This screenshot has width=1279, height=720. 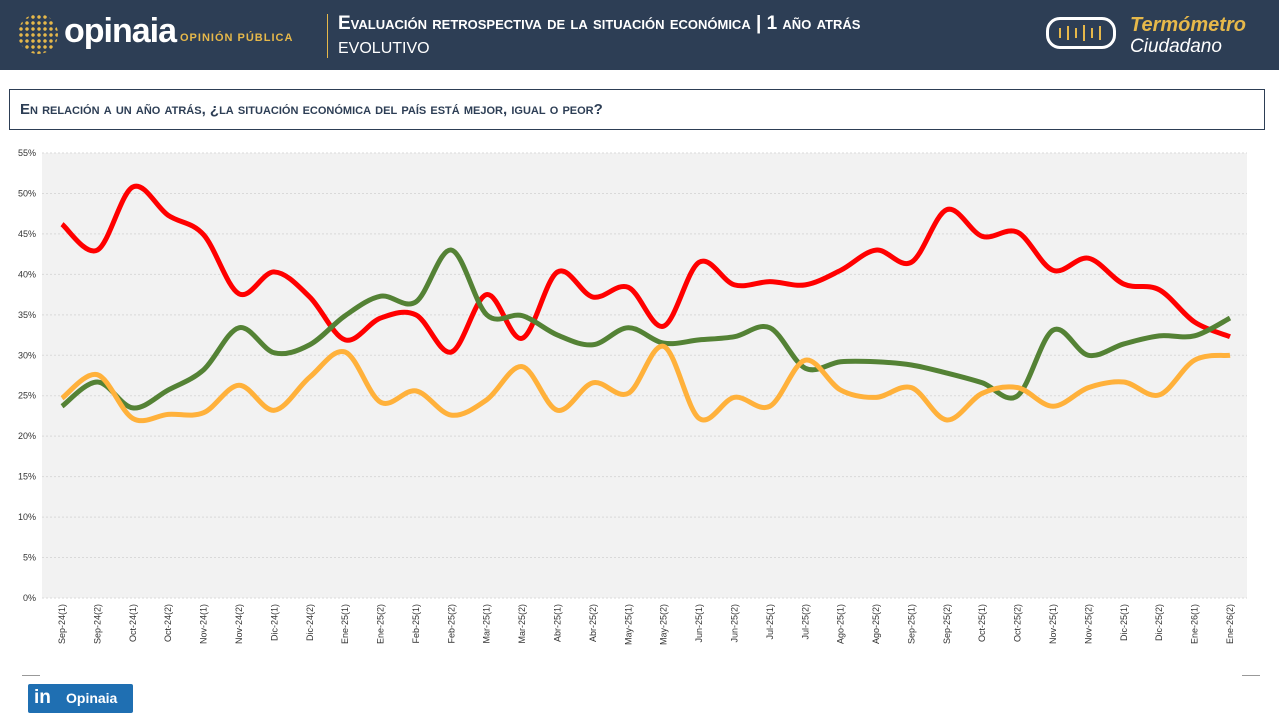 I want to click on opinaia-logo-icon, so click(x=38, y=34).